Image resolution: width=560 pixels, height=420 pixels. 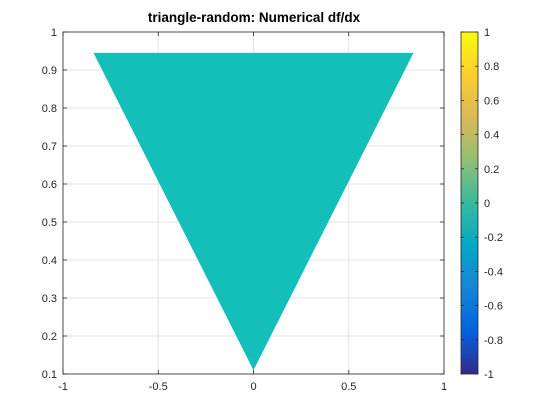 I want to click on y-tick-label: 0.6, so click(x=49, y=185).